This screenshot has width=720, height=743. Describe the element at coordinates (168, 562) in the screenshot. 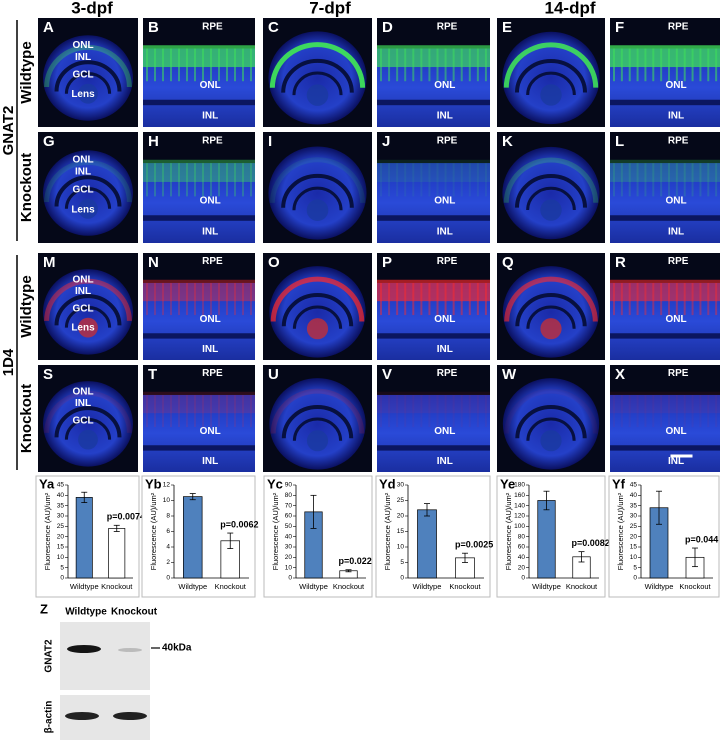

I see `y-tick-label: 2` at that location.